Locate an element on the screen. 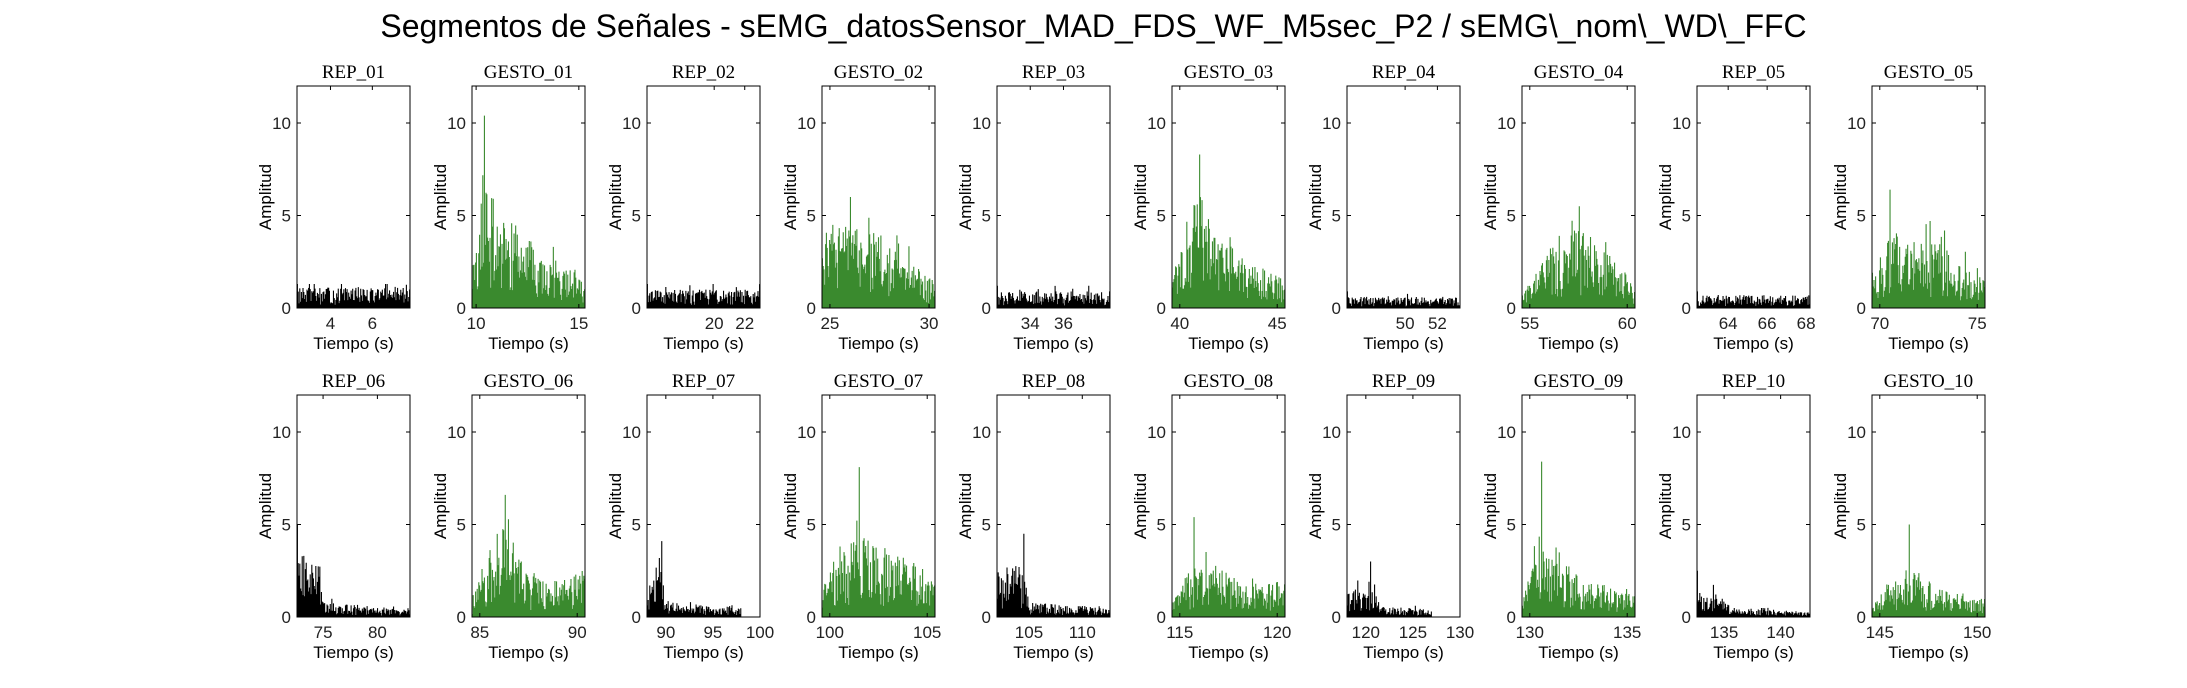 This screenshot has width=2187, height=688. subplot-gesto-04: 0 5 10 55 60 GESTO_04 Tiempo (s) Amplitud is located at coordinates (1559, 207).